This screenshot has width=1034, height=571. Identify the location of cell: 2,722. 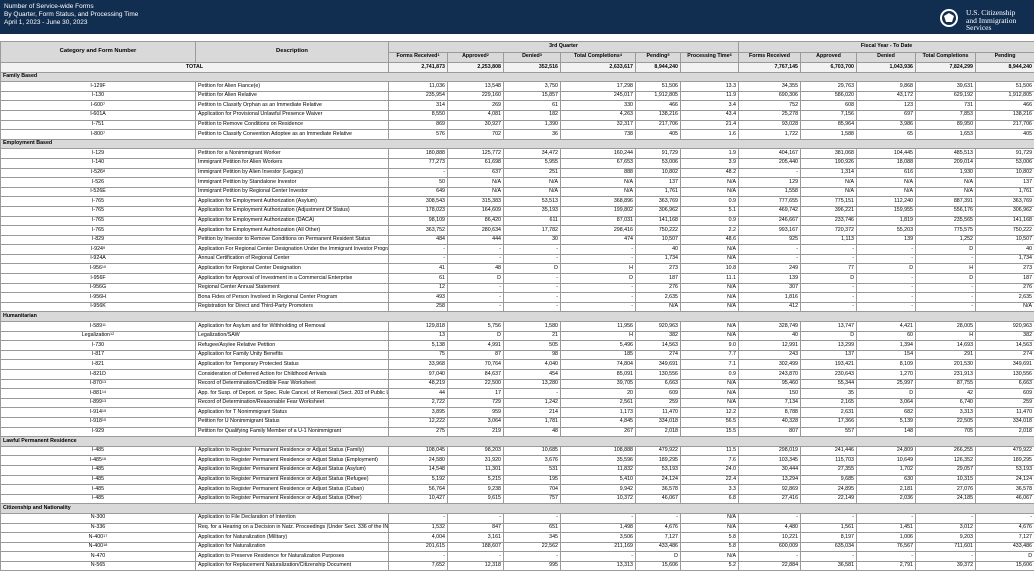
(418, 403).